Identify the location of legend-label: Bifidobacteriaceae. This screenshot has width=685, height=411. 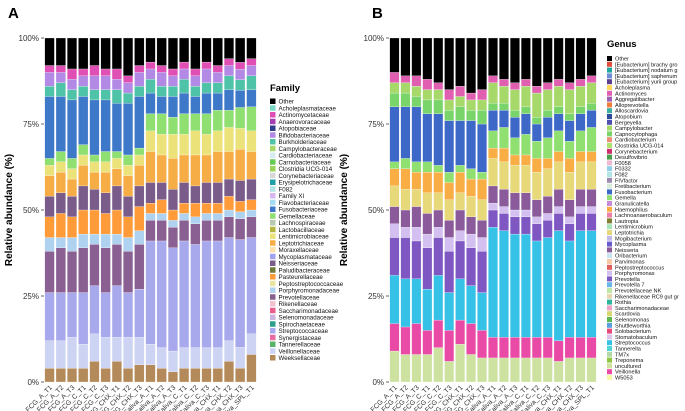
(304, 135).